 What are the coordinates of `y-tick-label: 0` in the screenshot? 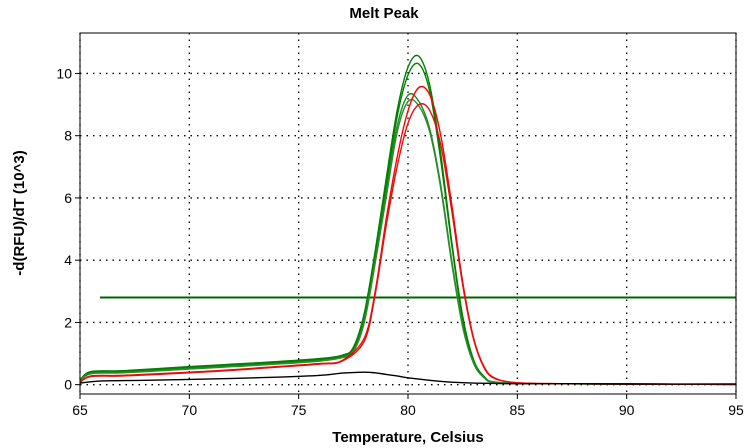 It's located at (68, 385).